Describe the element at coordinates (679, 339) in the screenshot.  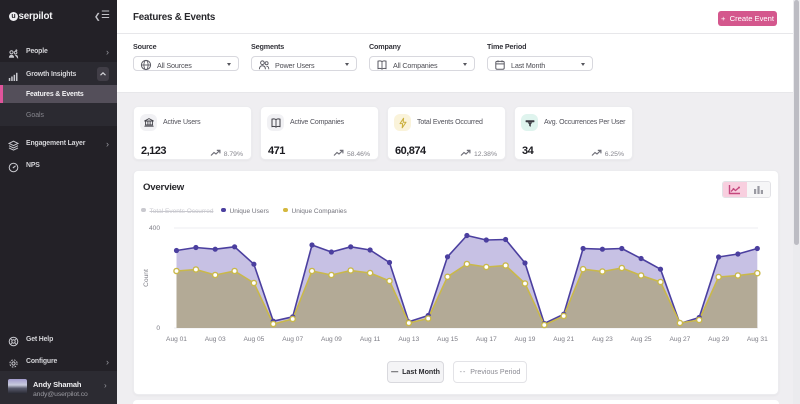
I see `svg-text: Aug 27` at that location.